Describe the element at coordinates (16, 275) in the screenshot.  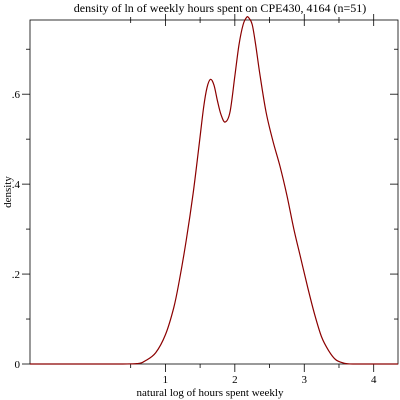
I see `y-tick-label: .2` at that location.